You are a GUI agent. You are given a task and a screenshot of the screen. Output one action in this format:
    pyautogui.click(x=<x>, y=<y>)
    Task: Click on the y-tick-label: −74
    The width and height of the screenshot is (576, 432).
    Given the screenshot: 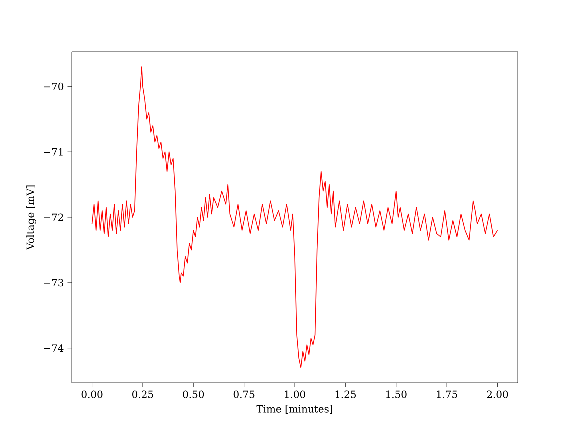 What is the action you would take?
    pyautogui.click(x=54, y=348)
    